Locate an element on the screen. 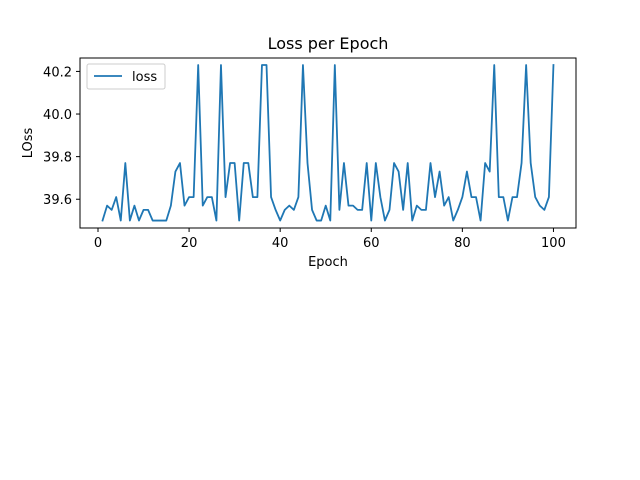  legend: loss is located at coordinates (126, 76).